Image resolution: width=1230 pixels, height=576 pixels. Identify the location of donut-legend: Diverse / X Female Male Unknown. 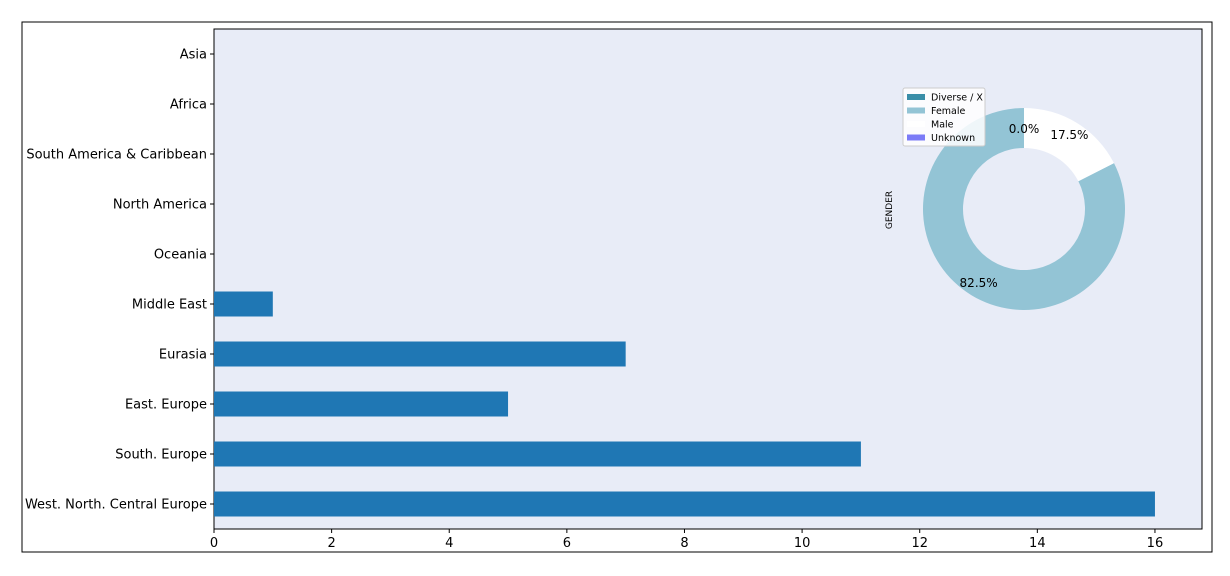
(944, 117).